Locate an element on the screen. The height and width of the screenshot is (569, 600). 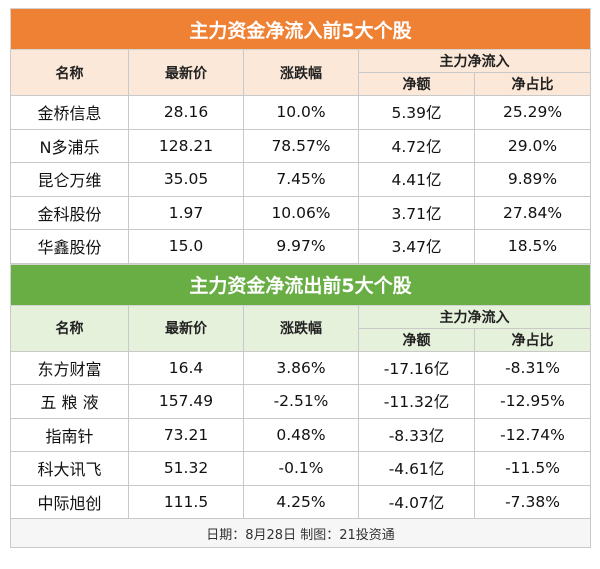
stock-price: 35.05 is located at coordinates (186, 179).